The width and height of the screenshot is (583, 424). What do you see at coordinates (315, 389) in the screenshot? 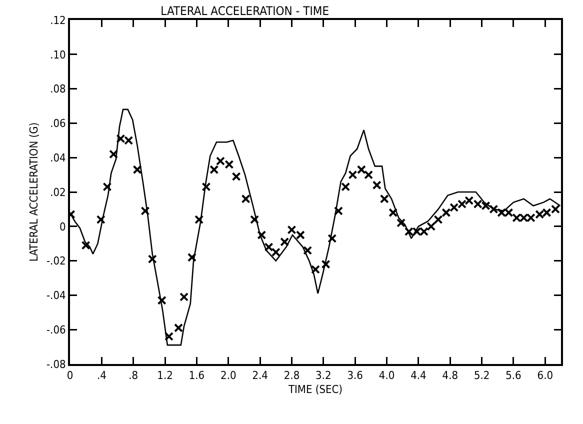
I see `x-axis-title: TIME (SEC)` at bounding box center [315, 389].